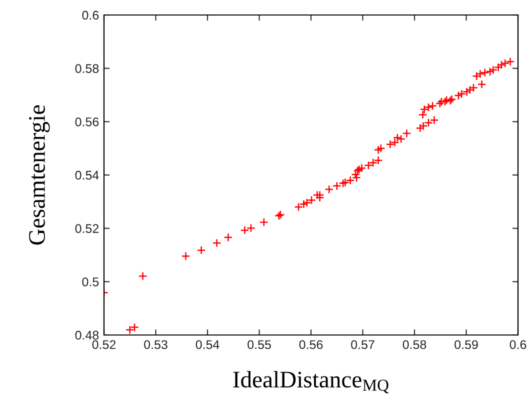 The image size is (529, 407). I want to click on x-tick-label: 0.58, so click(414, 345).